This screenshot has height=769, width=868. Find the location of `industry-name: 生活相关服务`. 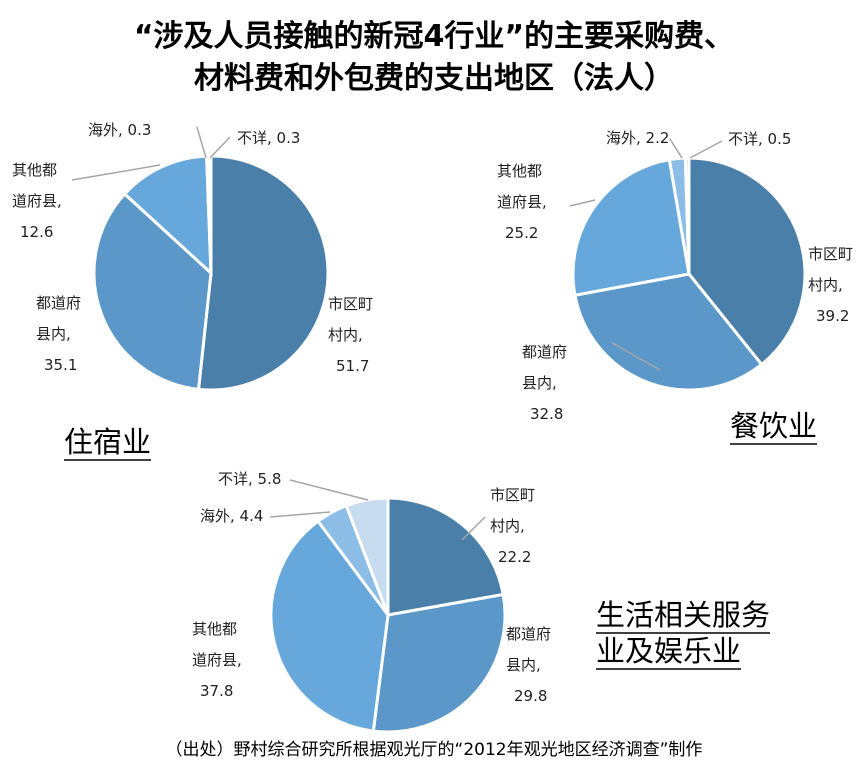

industry-name: 生活相关服务 is located at coordinates (683, 615).